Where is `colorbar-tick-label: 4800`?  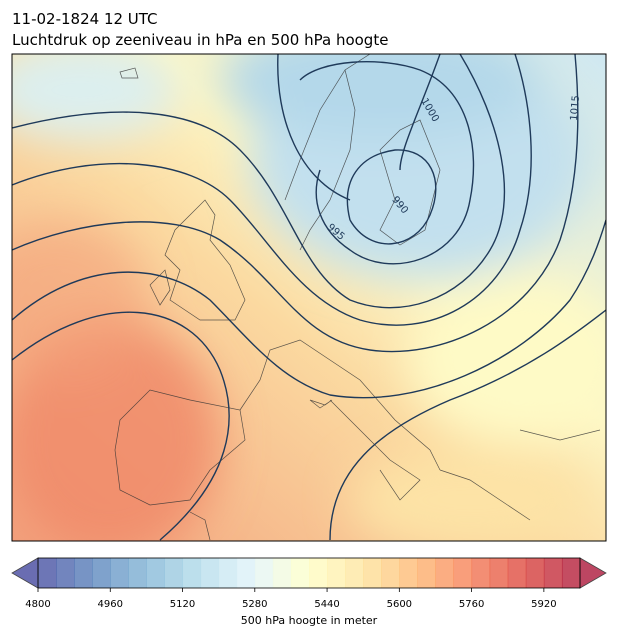 colorbar-tick-label: 4800 is located at coordinates (37, 604).